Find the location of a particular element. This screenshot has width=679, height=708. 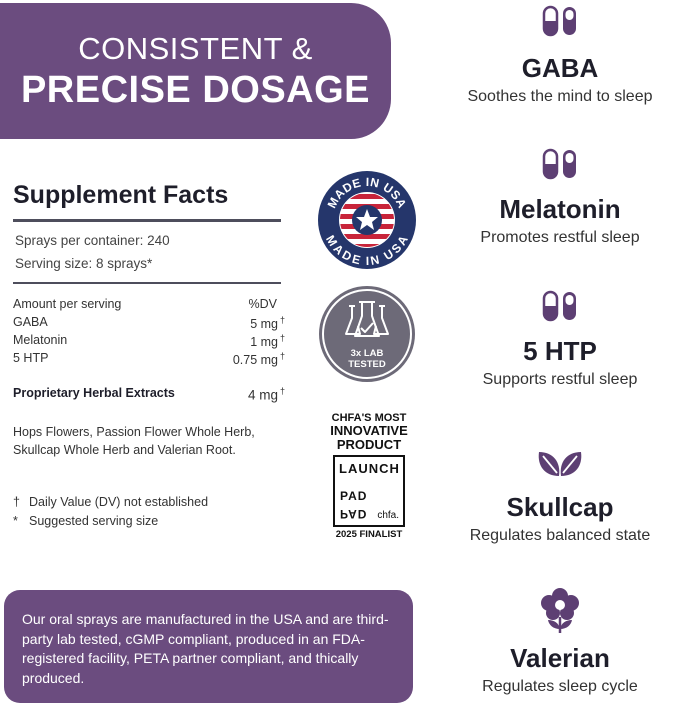

launch-text: LAUNCH is located at coordinates (369, 468).